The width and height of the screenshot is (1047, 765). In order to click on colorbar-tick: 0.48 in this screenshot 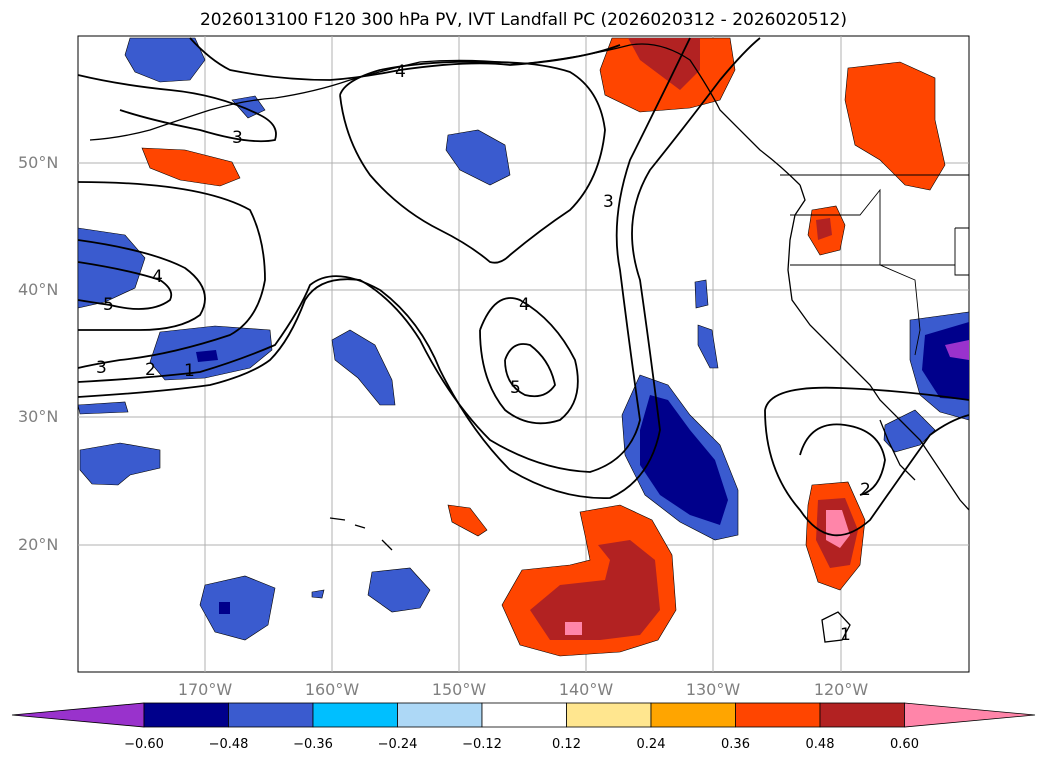, I will do `click(820, 744)`.